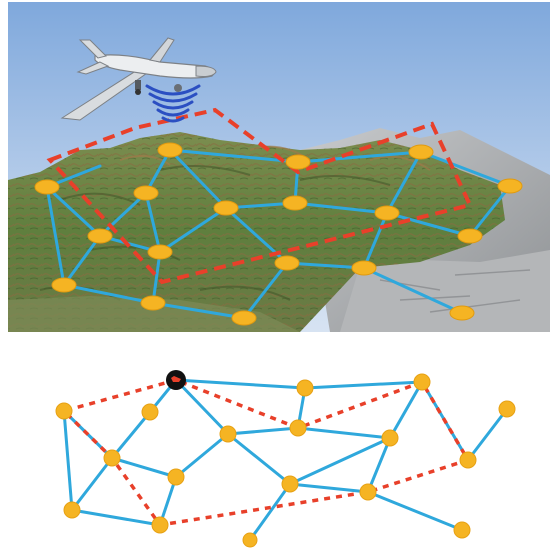 The height and width of the screenshot is (548, 554). What do you see at coordinates (138, 79) in the screenshot?
I see `uav-drone-icon` at bounding box center [138, 79].